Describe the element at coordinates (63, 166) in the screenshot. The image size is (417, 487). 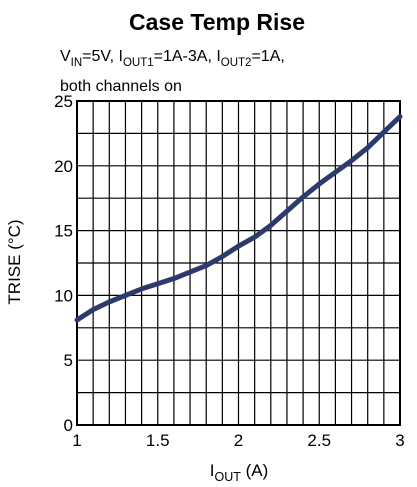
I see `y-tick-label: 20` at that location.